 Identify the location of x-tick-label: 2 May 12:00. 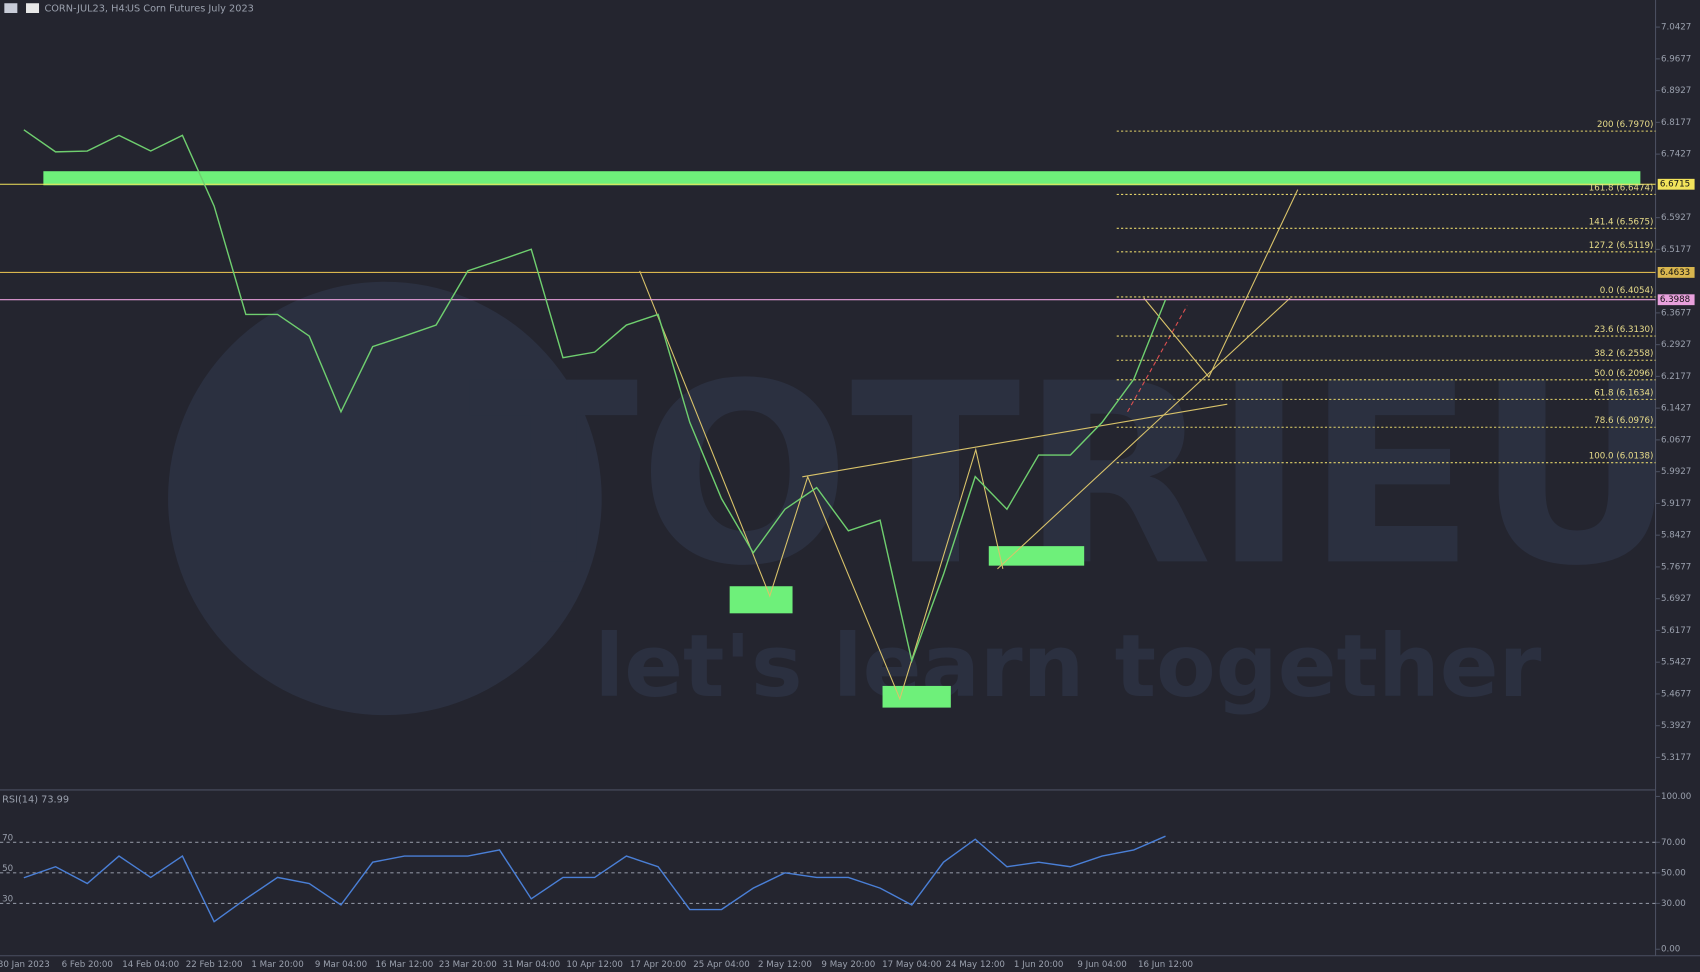
(785, 965).